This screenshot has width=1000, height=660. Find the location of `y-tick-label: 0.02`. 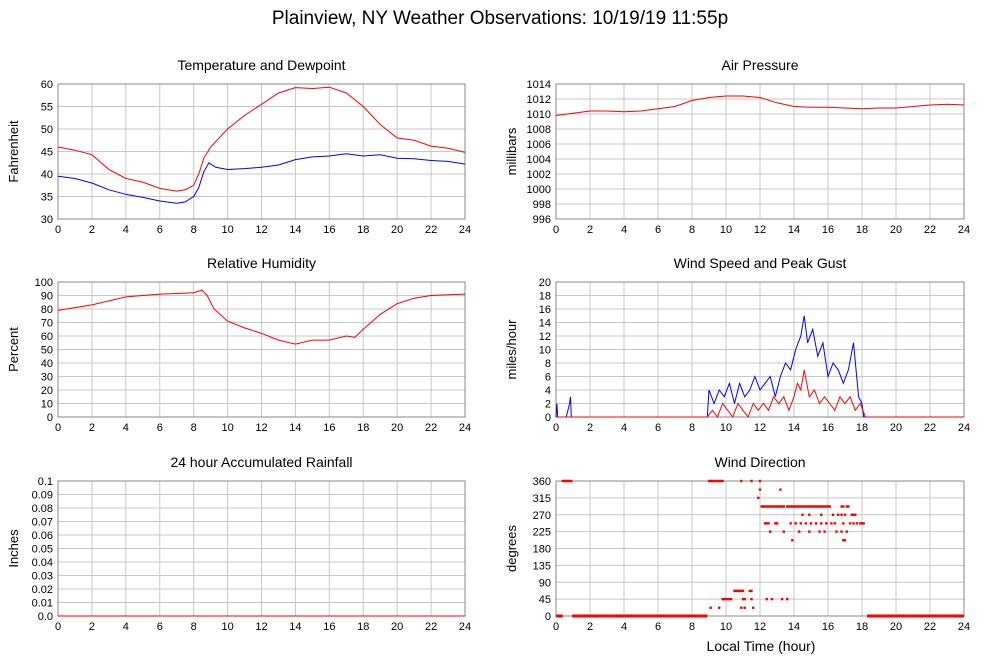

y-tick-label: 0.02 is located at coordinates (42, 590).